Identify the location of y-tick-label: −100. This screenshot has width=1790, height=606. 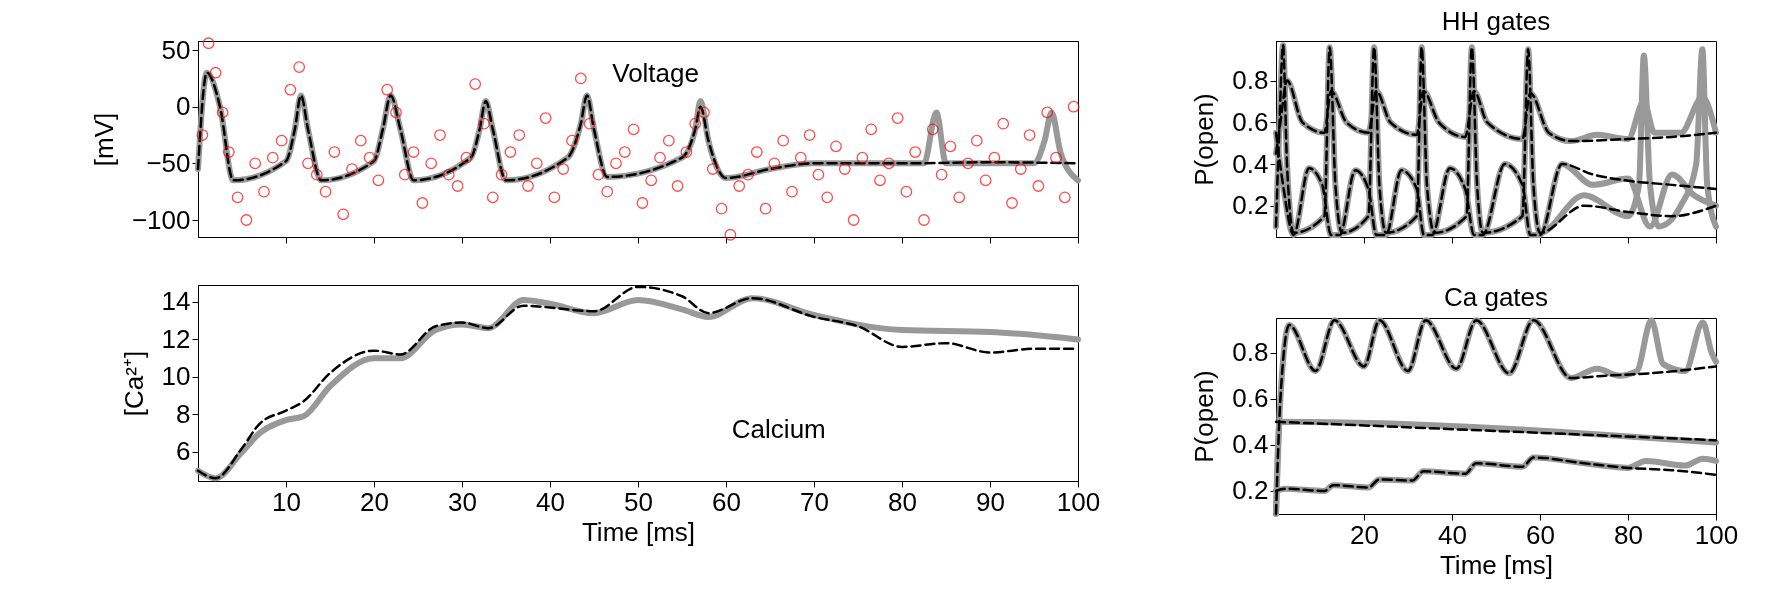
(161, 219).